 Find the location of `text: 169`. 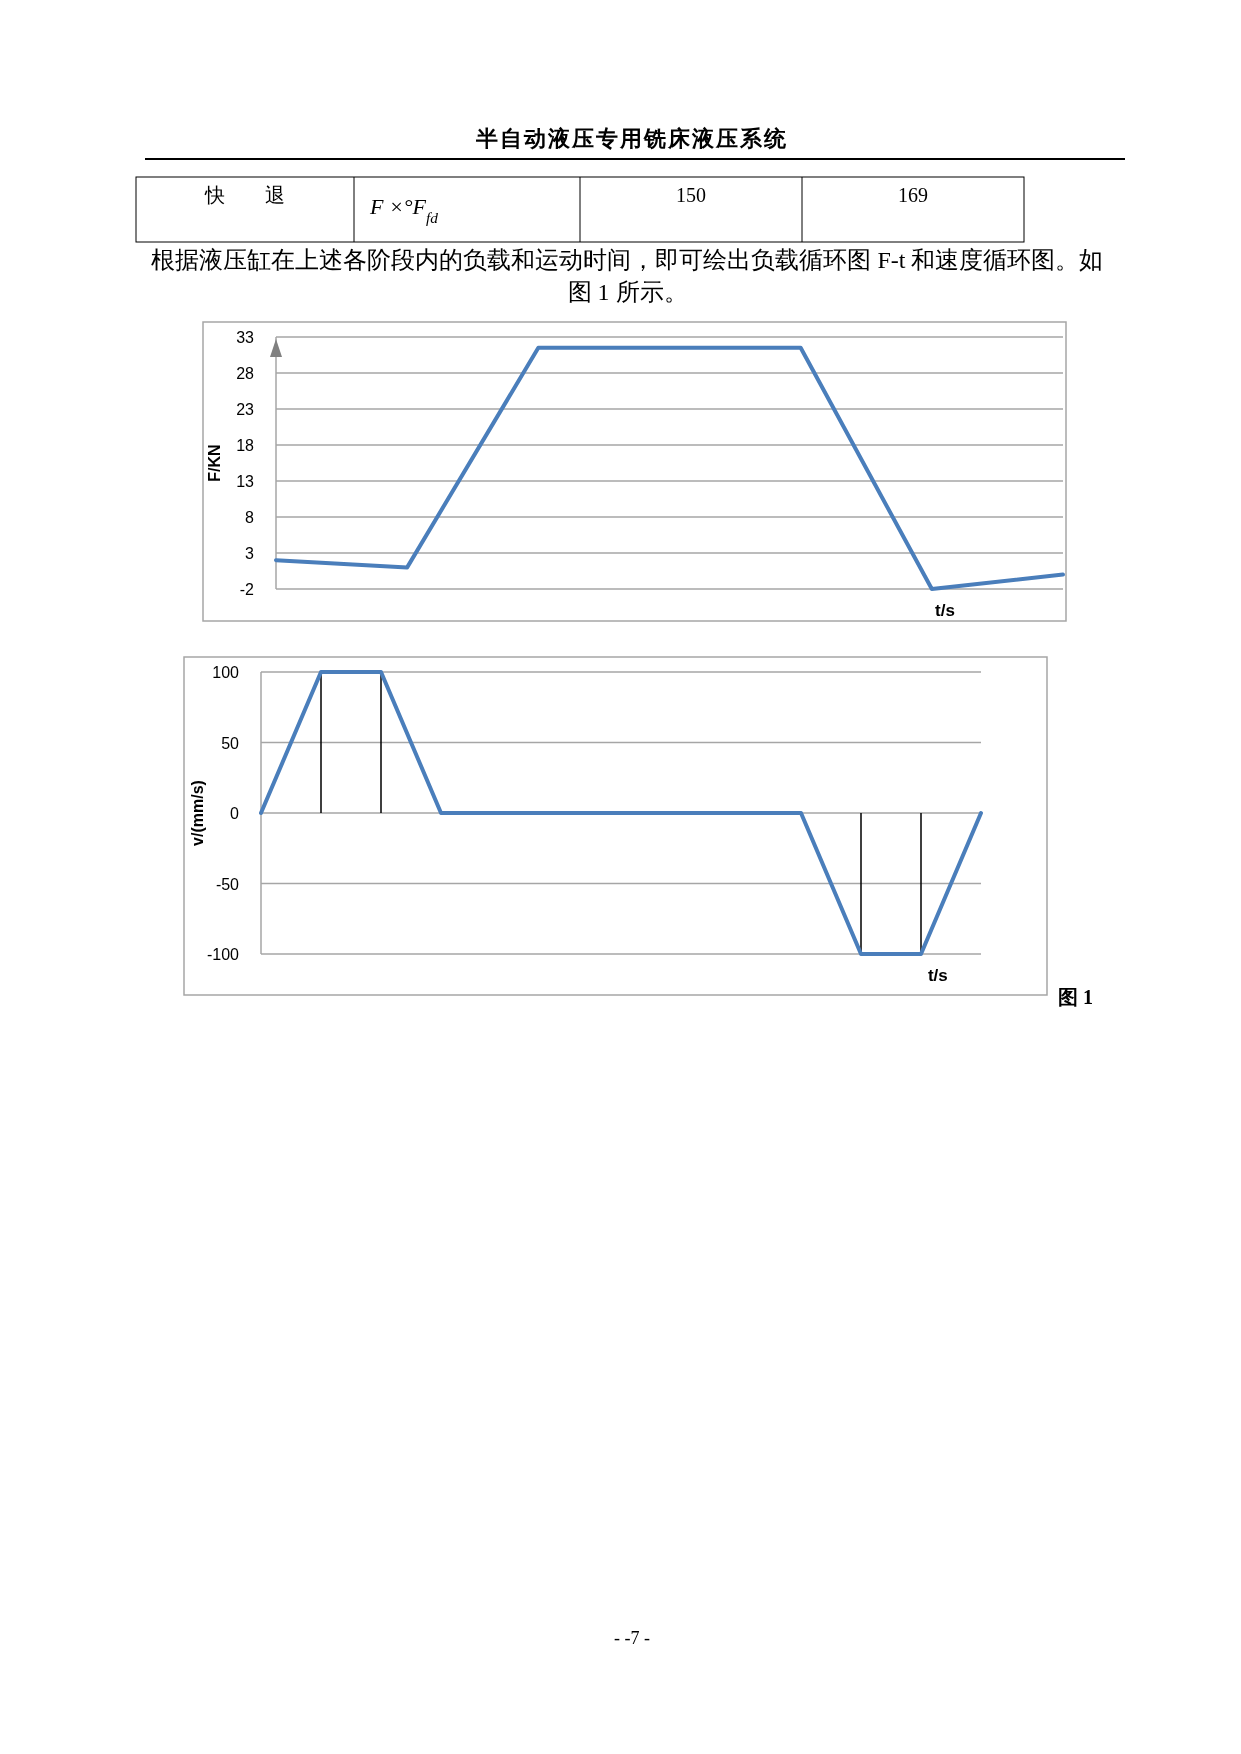

text: 169 is located at coordinates (913, 195).